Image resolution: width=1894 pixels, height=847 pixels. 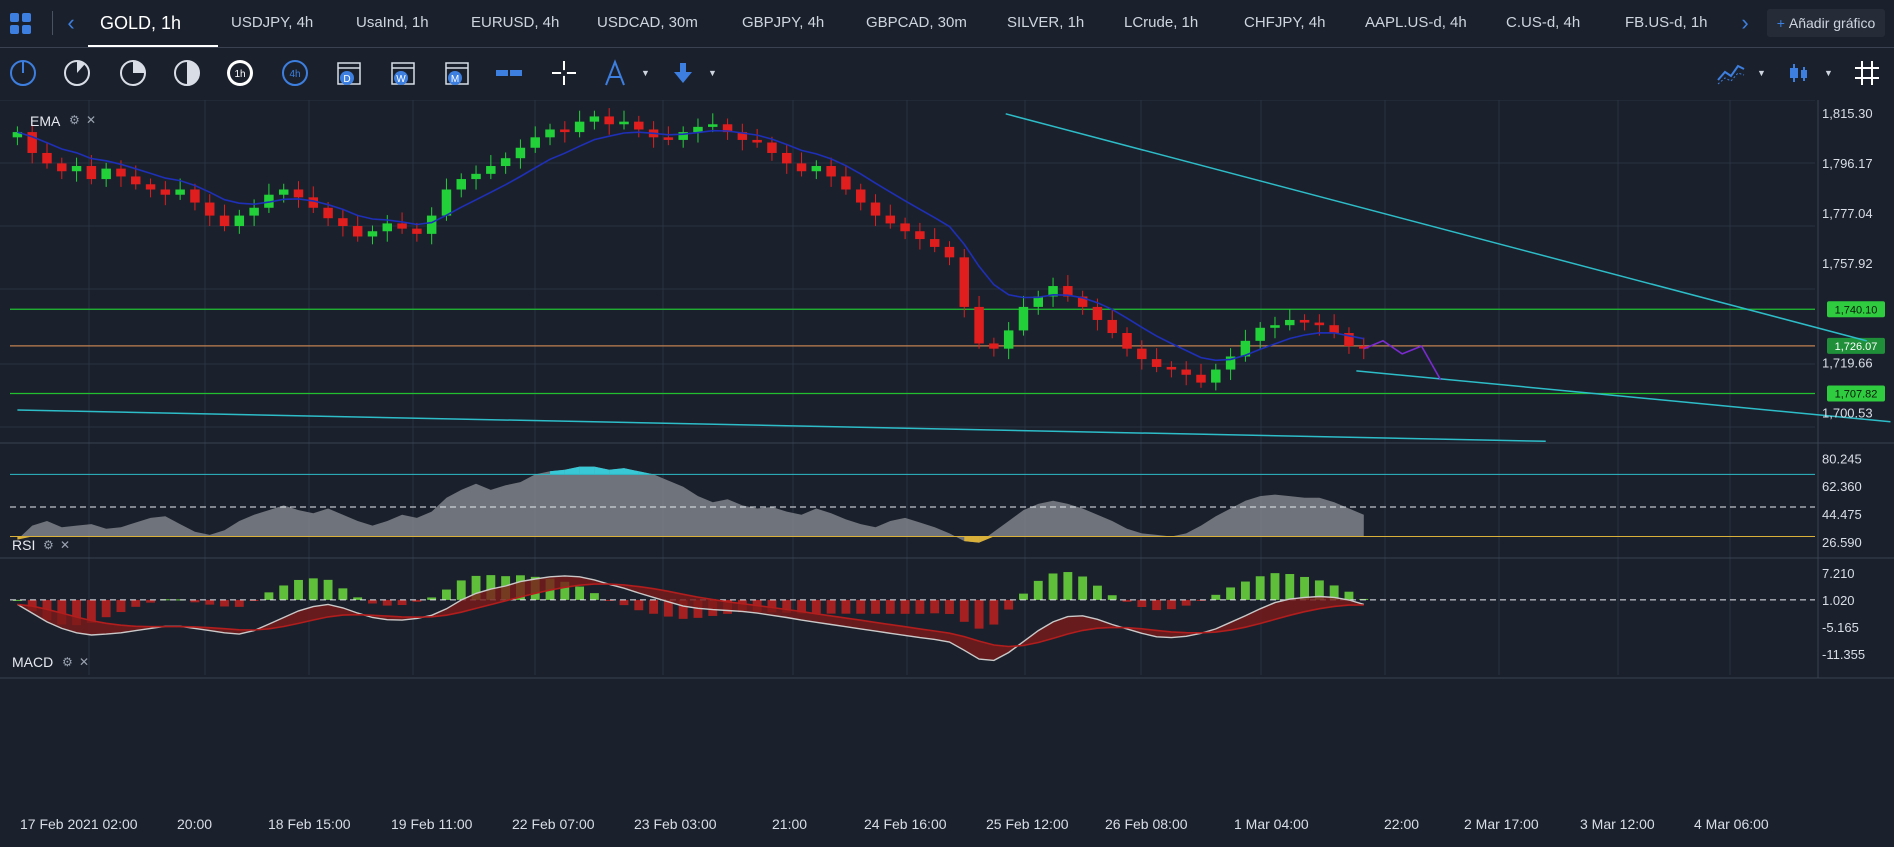 What do you see at coordinates (1838, 573) in the screenshot?
I see `macd-axis-label: 7.210` at bounding box center [1838, 573].